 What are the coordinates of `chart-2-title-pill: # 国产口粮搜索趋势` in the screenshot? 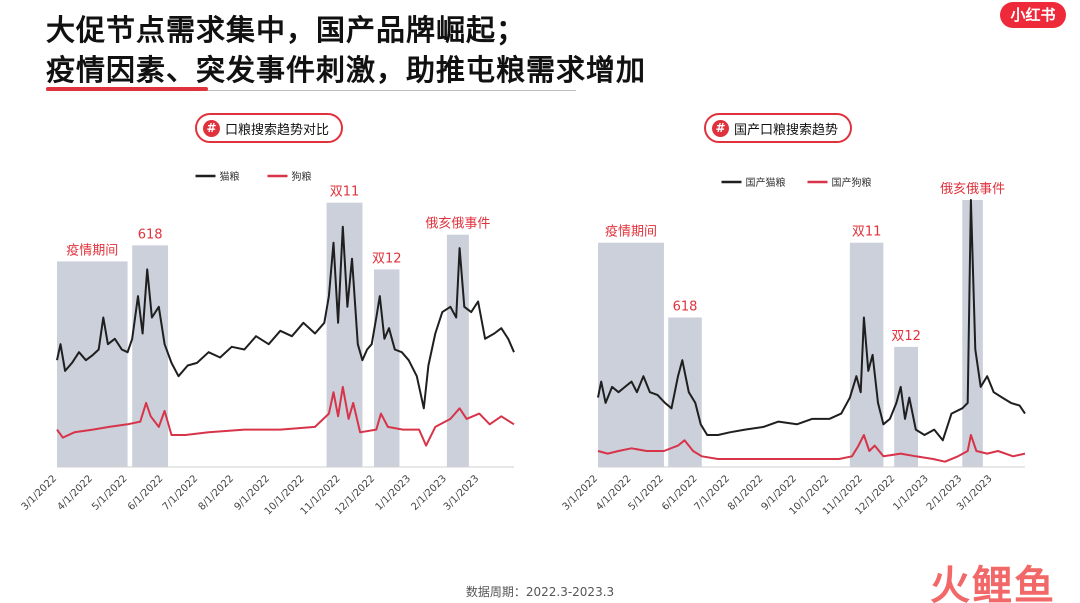 It's located at (778, 128).